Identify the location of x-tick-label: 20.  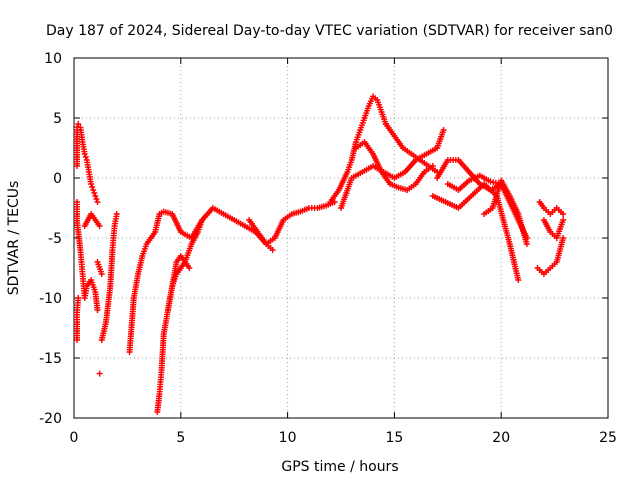
(501, 438).